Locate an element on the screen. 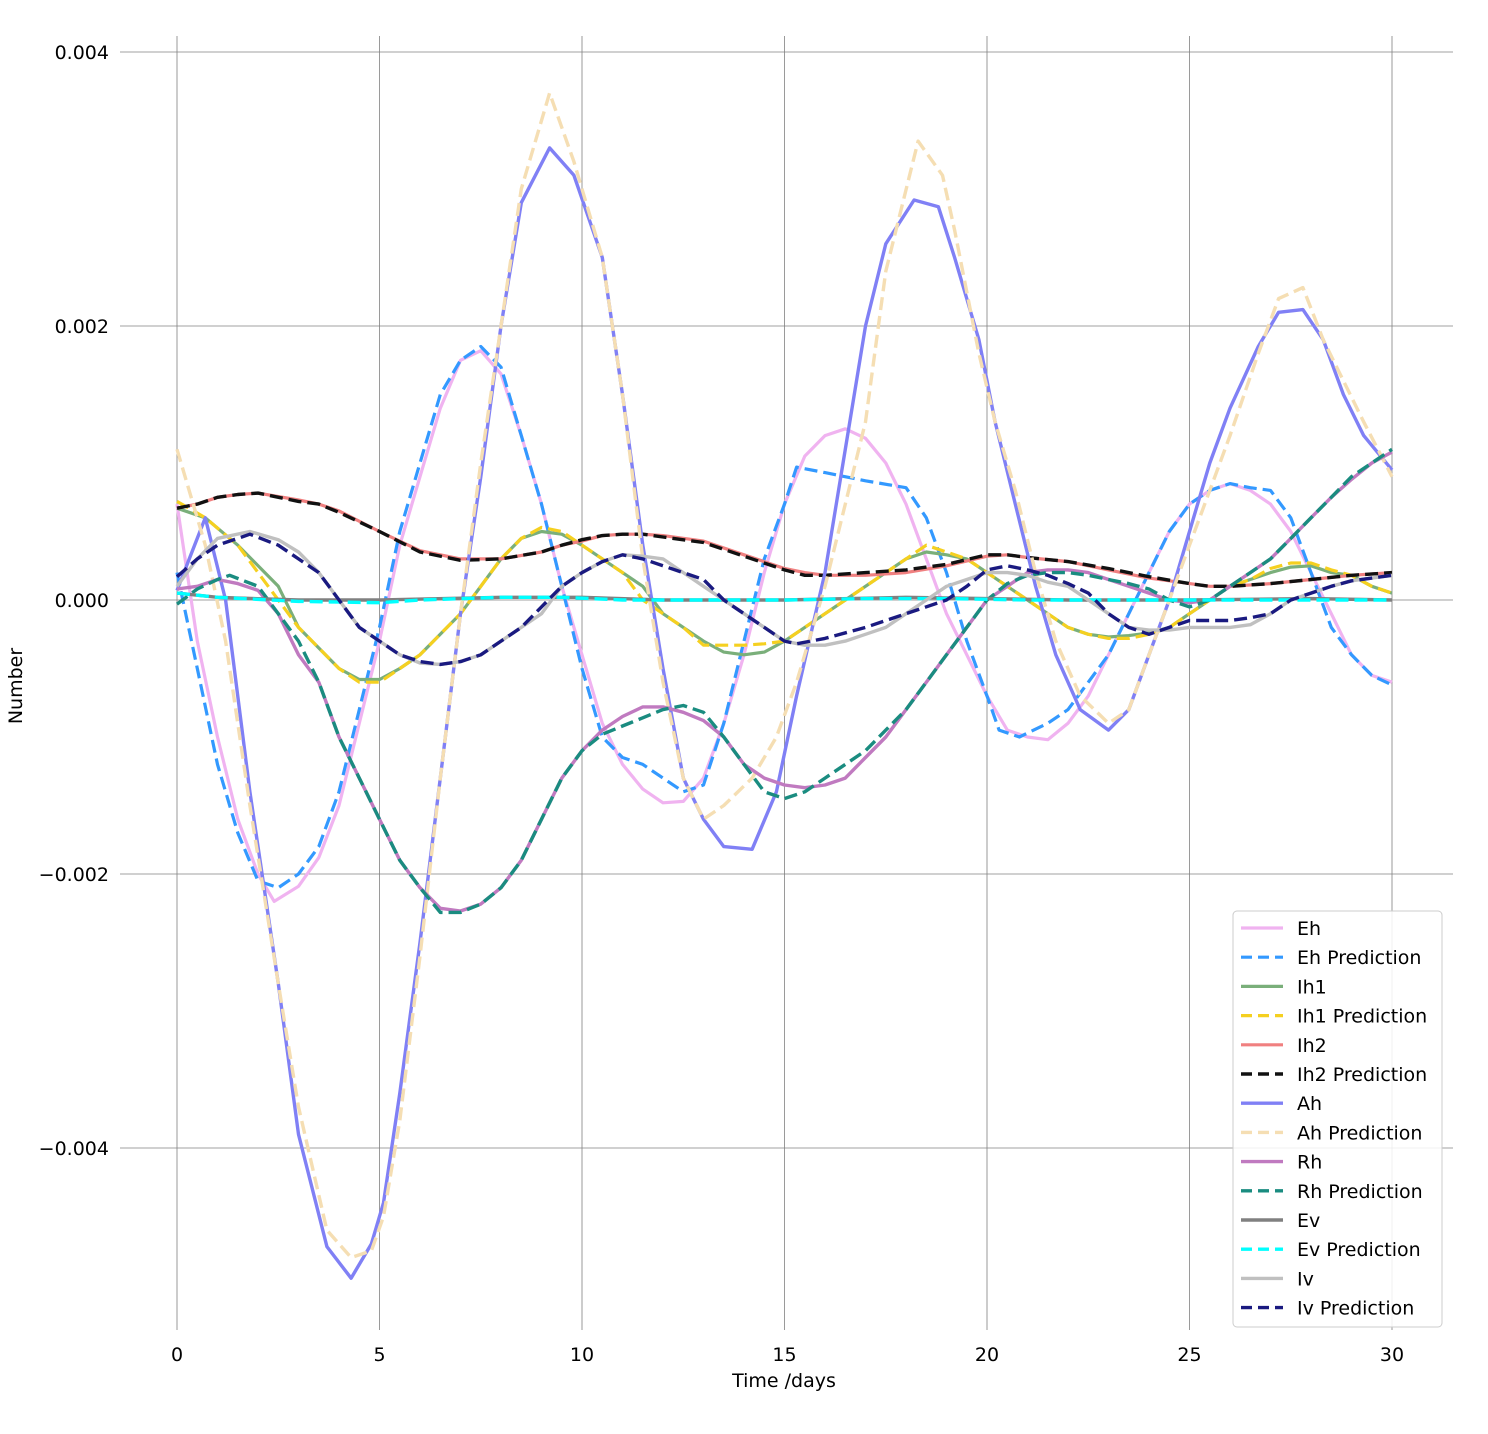 Image resolution: width=1488 pixels, height=1434 pixels. y-tick-label: 0.004 is located at coordinates (82, 53).